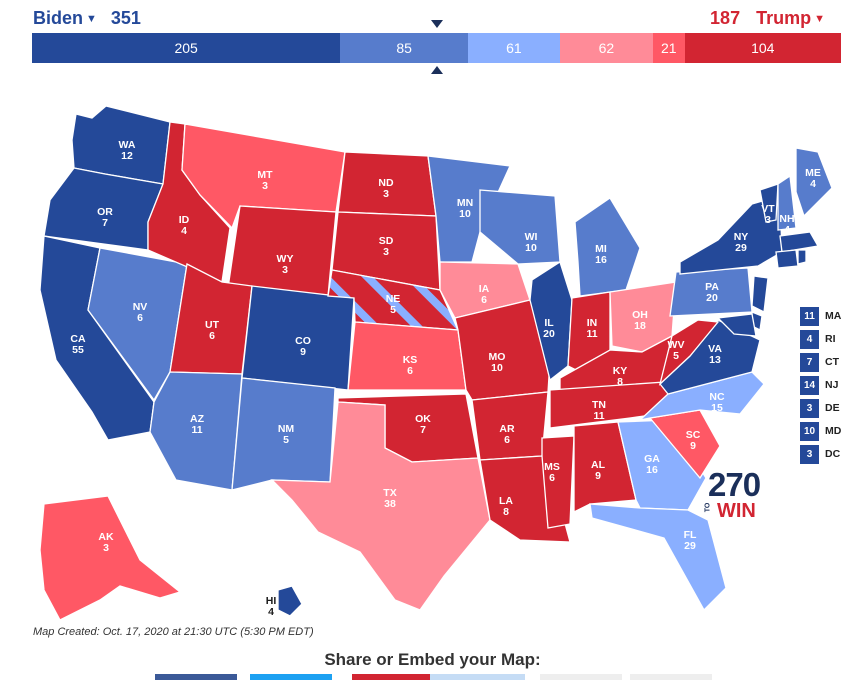 Image resolution: width=865 pixels, height=680 pixels. What do you see at coordinates (676, 356) in the screenshot?
I see `state-votes-wv: 5` at bounding box center [676, 356].